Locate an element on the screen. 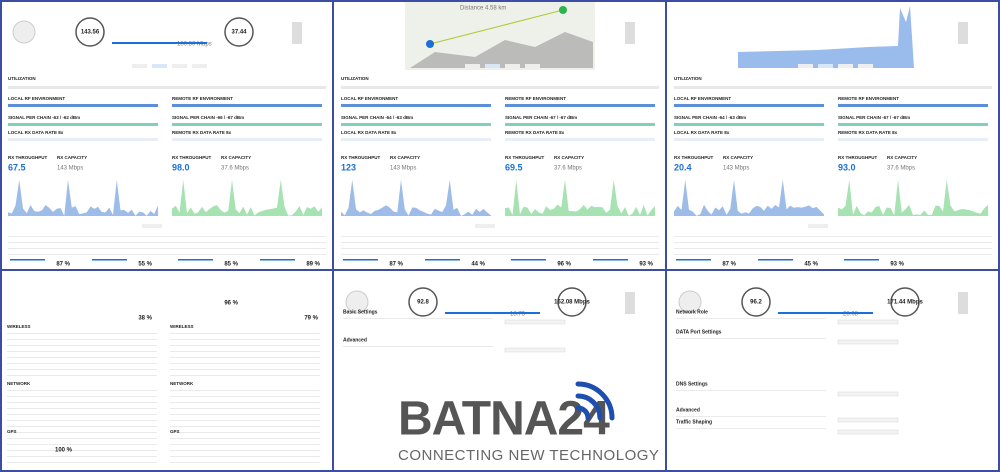 The height and width of the screenshot is (472, 1000). logo: BATNA24 CONNECTING NEW TECHNOLOGY is located at coordinates (522, 424).